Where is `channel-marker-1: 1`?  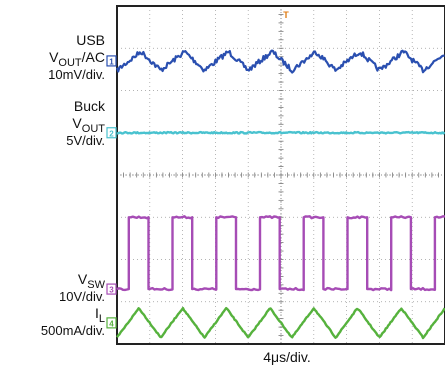 channel-marker-1: 1 is located at coordinates (111, 61).